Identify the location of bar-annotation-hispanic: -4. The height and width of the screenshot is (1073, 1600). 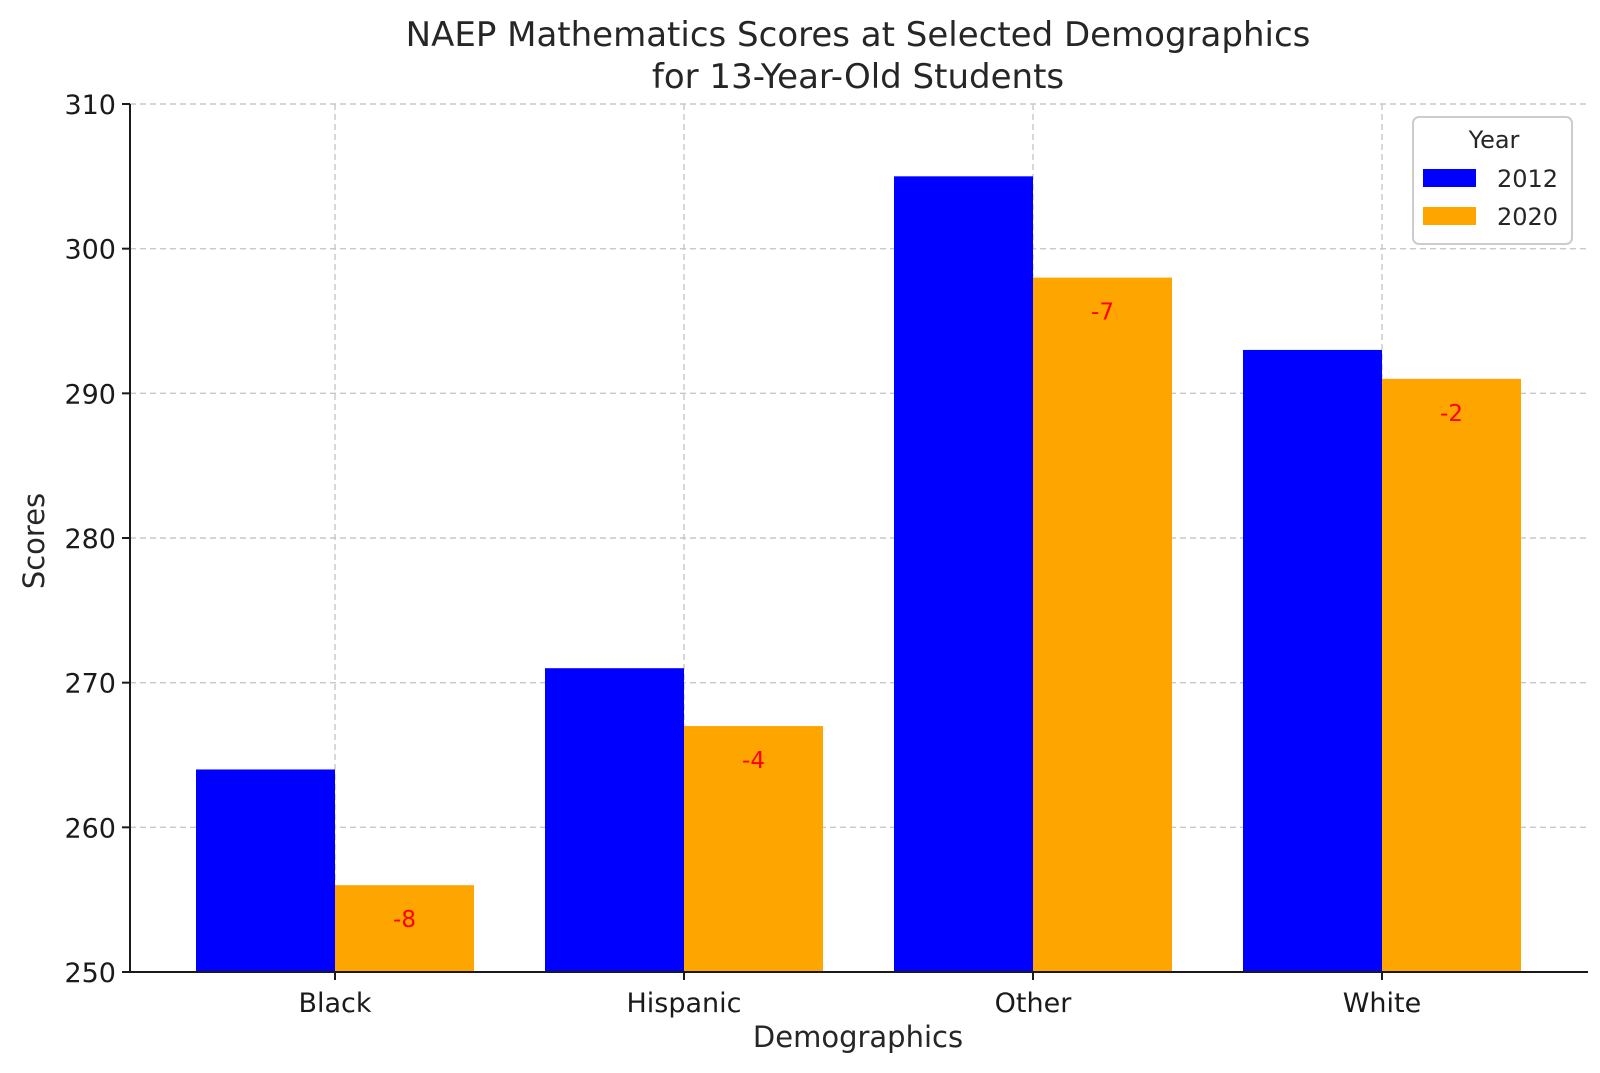
(753, 761).